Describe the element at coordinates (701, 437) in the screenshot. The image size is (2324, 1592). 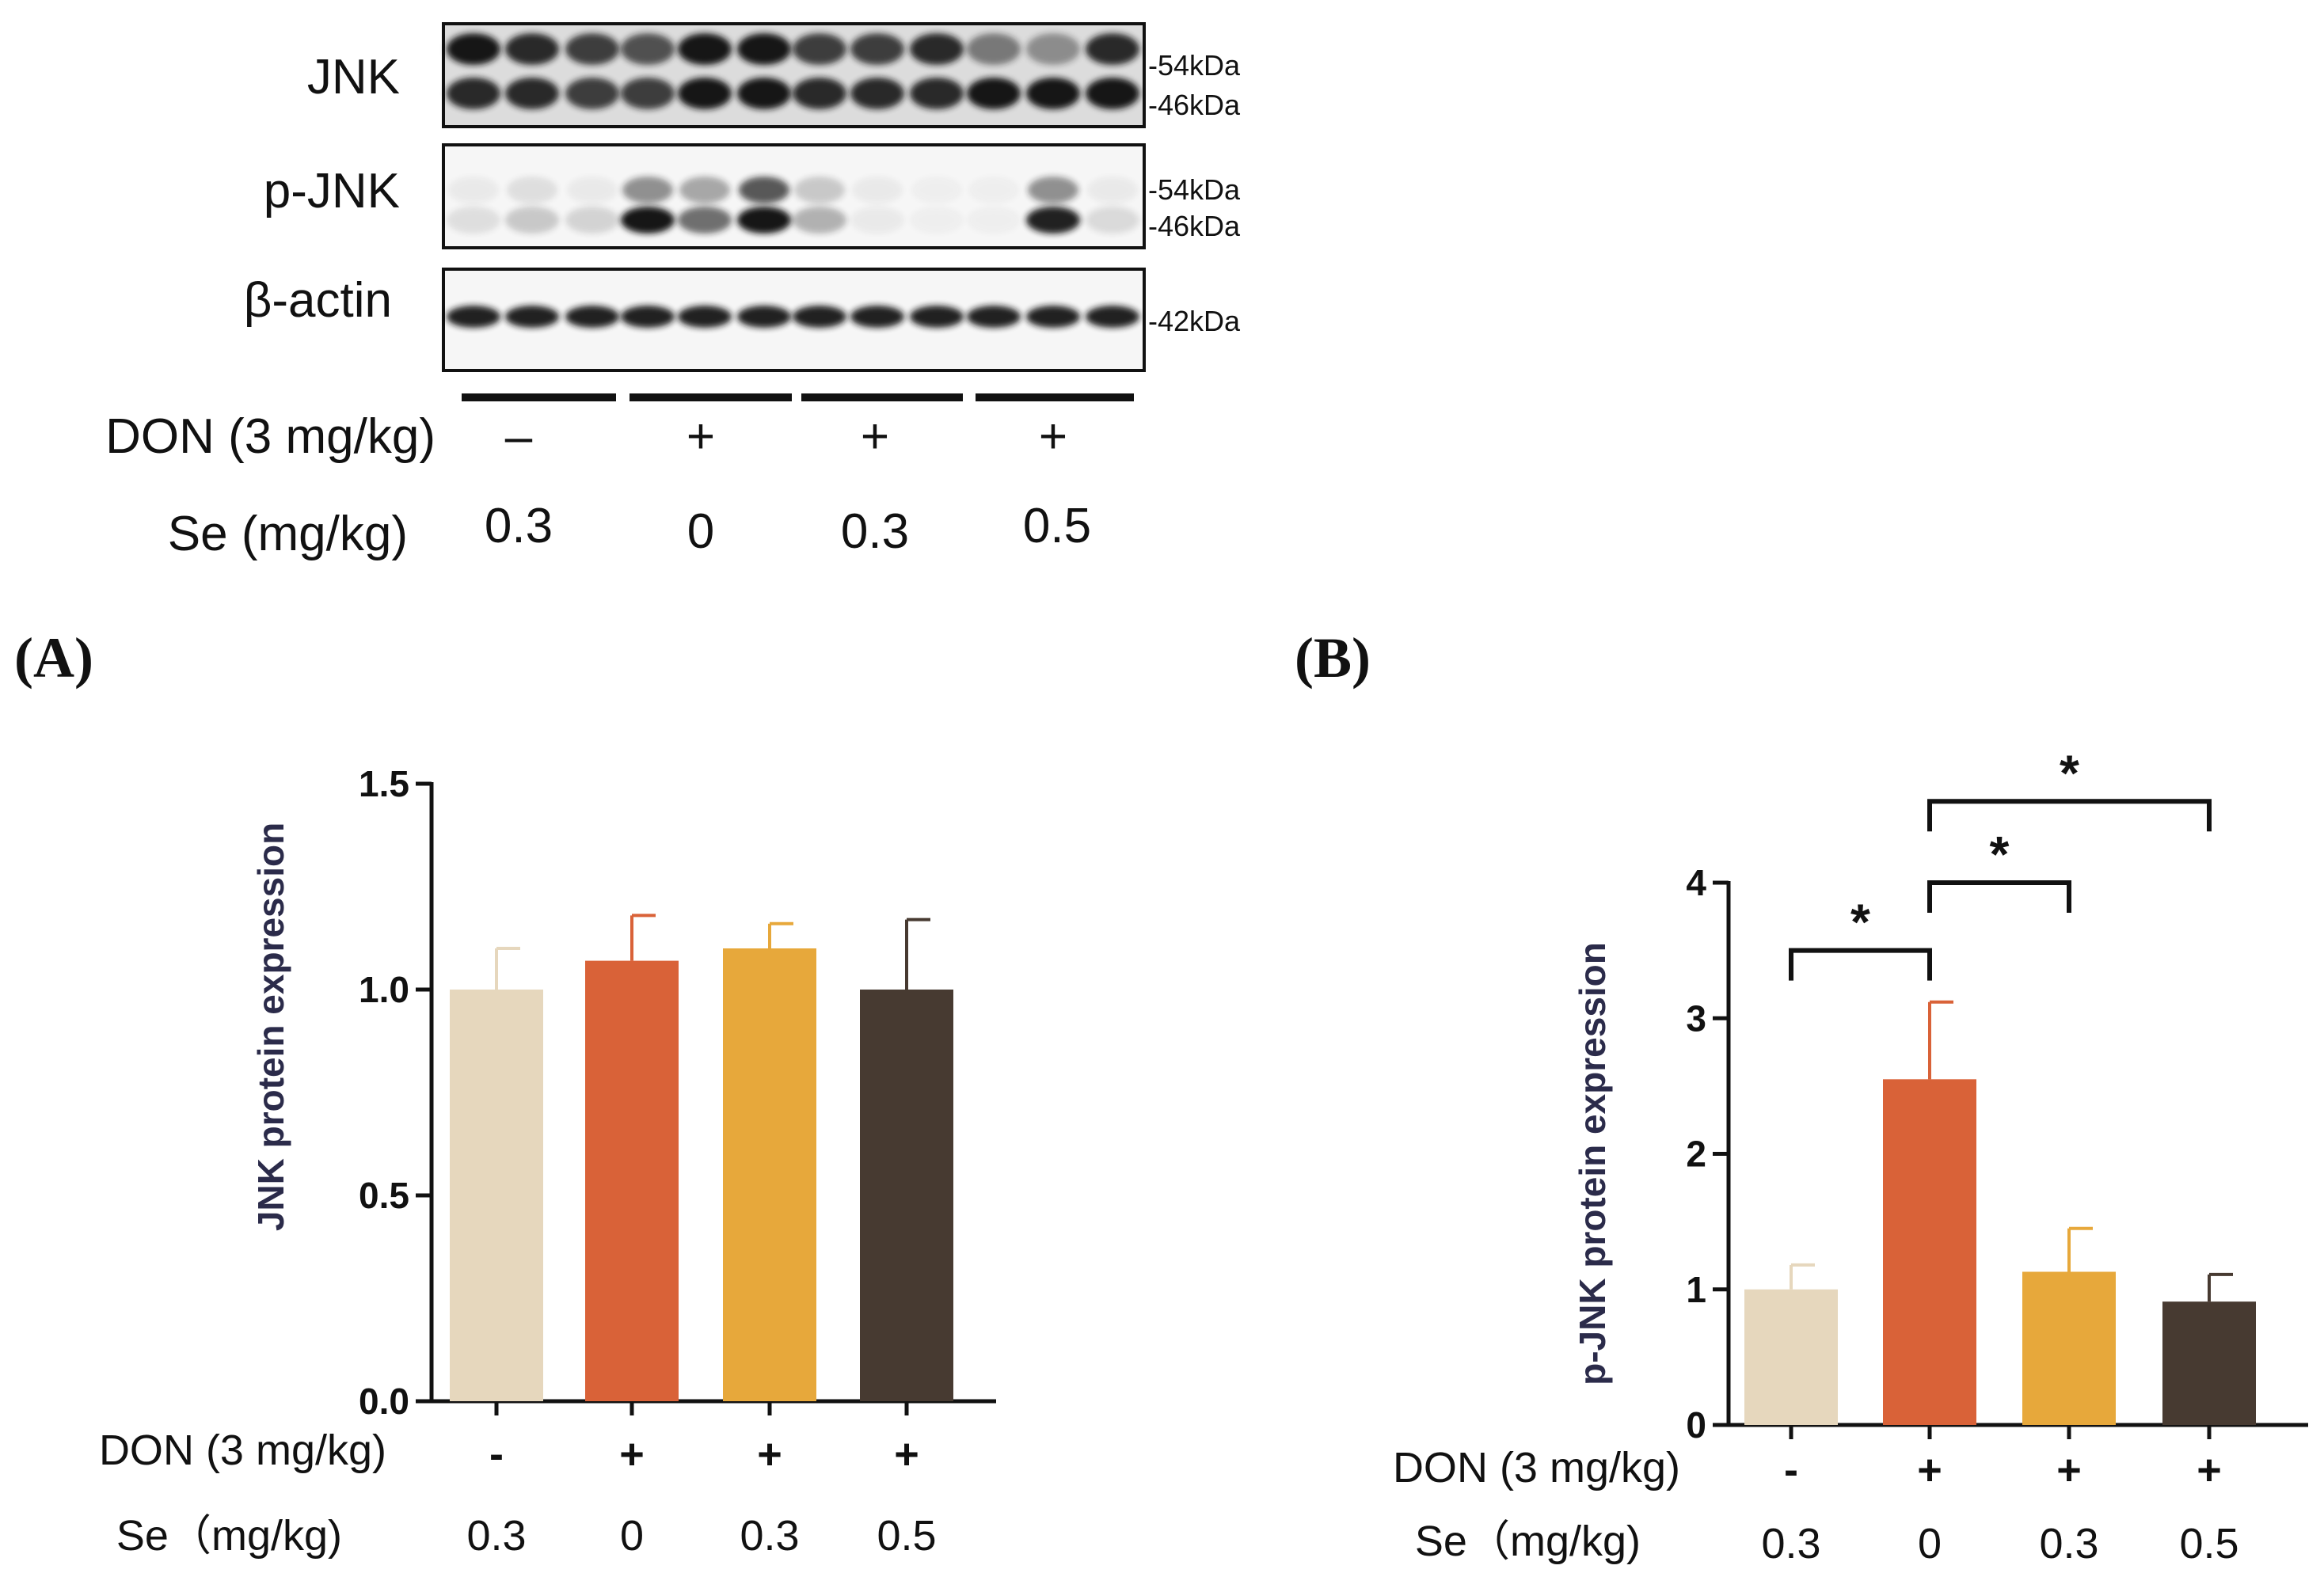
I see `blot-don-value-2: +` at that location.